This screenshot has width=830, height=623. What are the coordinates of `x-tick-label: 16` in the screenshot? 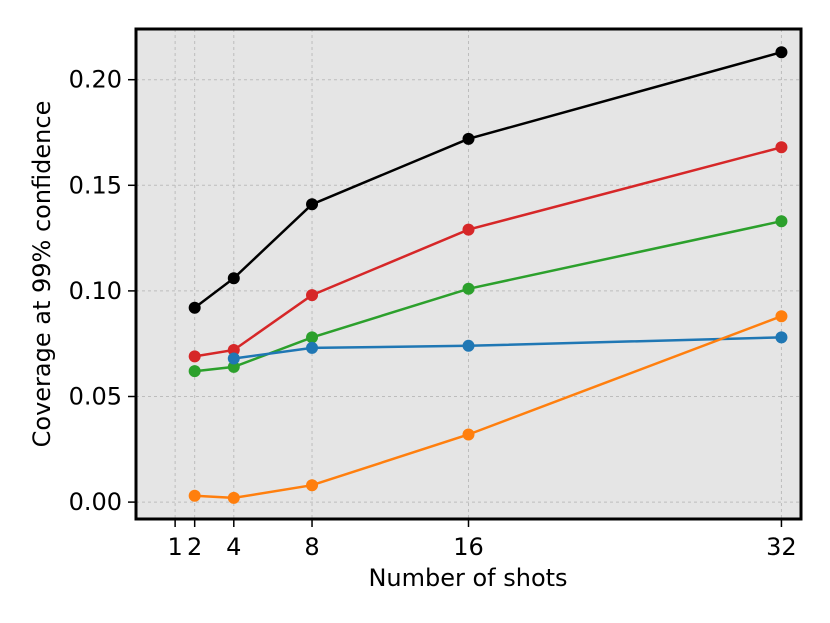 It's located at (468, 547).